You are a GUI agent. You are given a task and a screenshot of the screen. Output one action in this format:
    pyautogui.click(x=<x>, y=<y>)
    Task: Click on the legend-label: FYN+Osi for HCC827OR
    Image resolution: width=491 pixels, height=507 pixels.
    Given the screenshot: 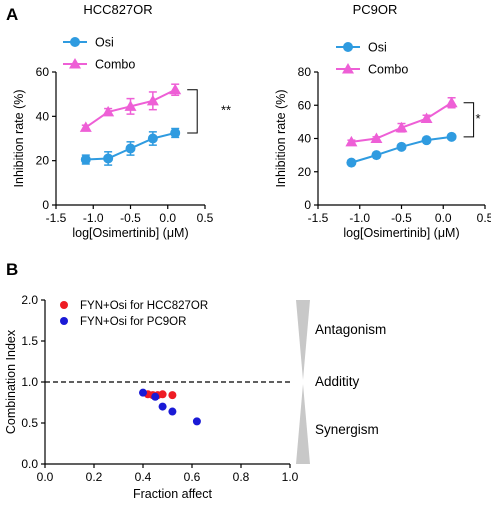 What is the action you would take?
    pyautogui.click(x=144, y=306)
    